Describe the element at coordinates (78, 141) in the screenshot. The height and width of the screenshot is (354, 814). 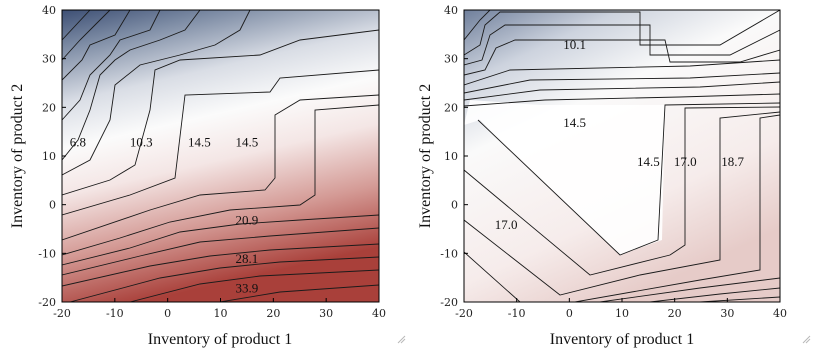
I see `left-contour-label: 6.8` at that location.